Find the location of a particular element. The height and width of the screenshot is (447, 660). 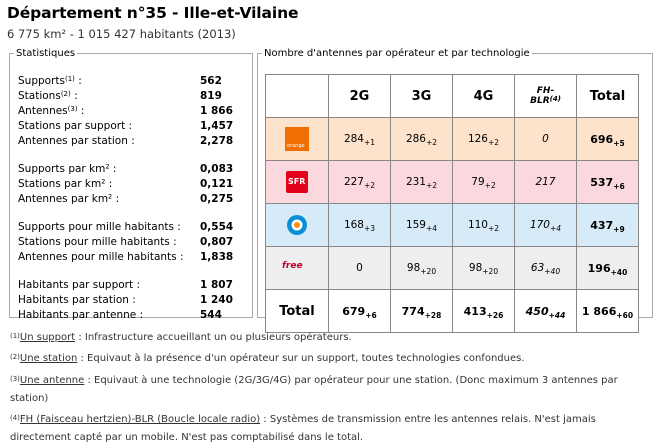

total-2g-value: 679 is located at coordinates (354, 311).